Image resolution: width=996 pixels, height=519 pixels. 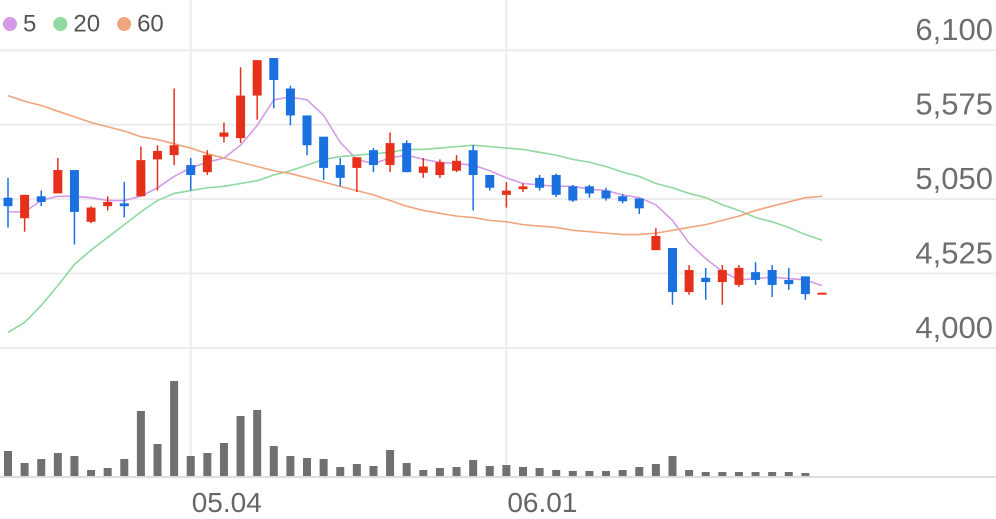 I want to click on y-tick-label: 5,575, so click(x=954, y=104).